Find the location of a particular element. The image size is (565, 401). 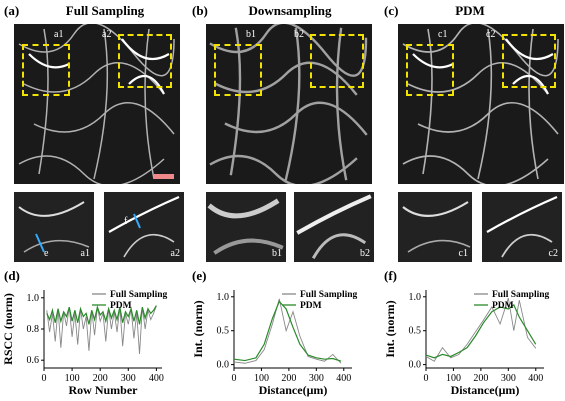

line-marker-f: f is located at coordinates (126, 221).